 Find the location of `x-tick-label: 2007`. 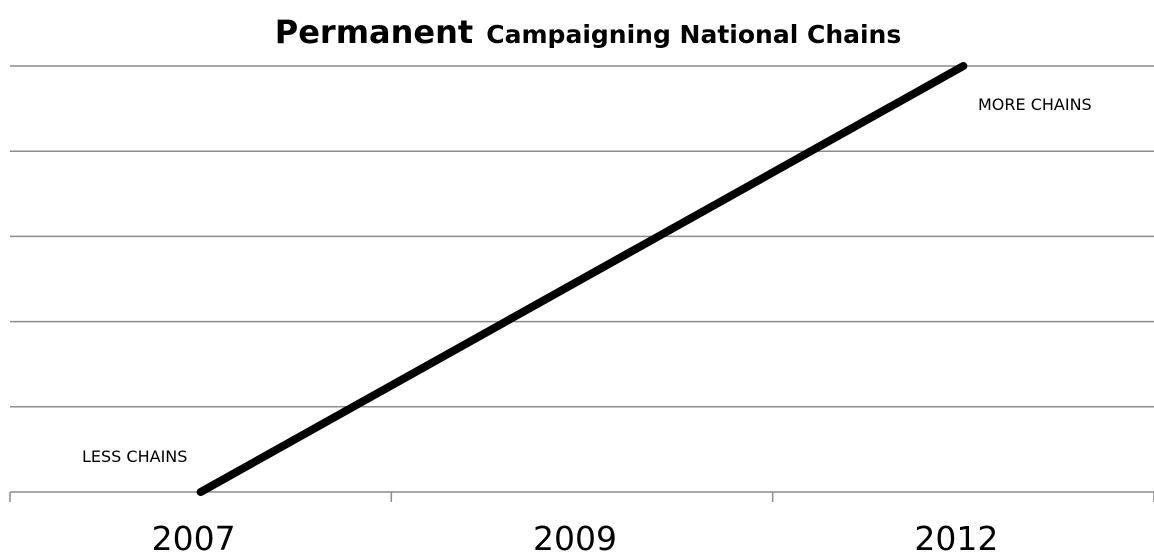

x-tick-label: 2007 is located at coordinates (194, 538).